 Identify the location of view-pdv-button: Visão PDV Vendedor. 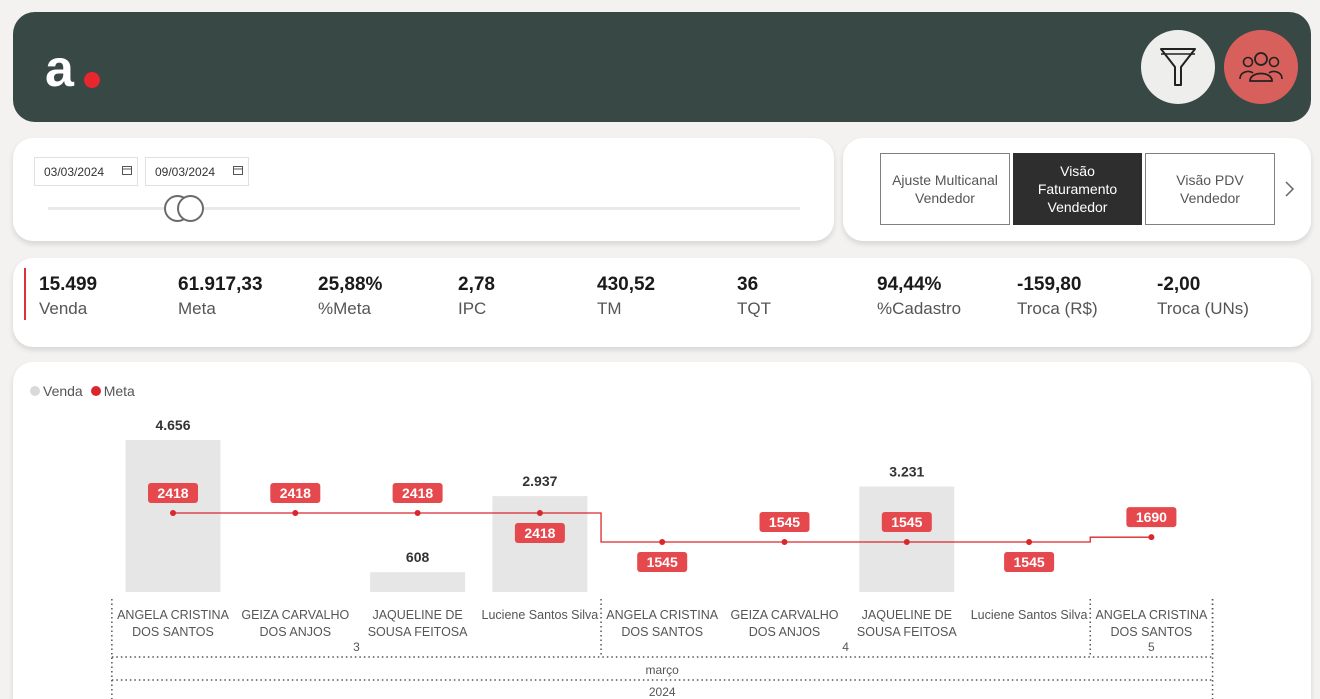
(1210, 189).